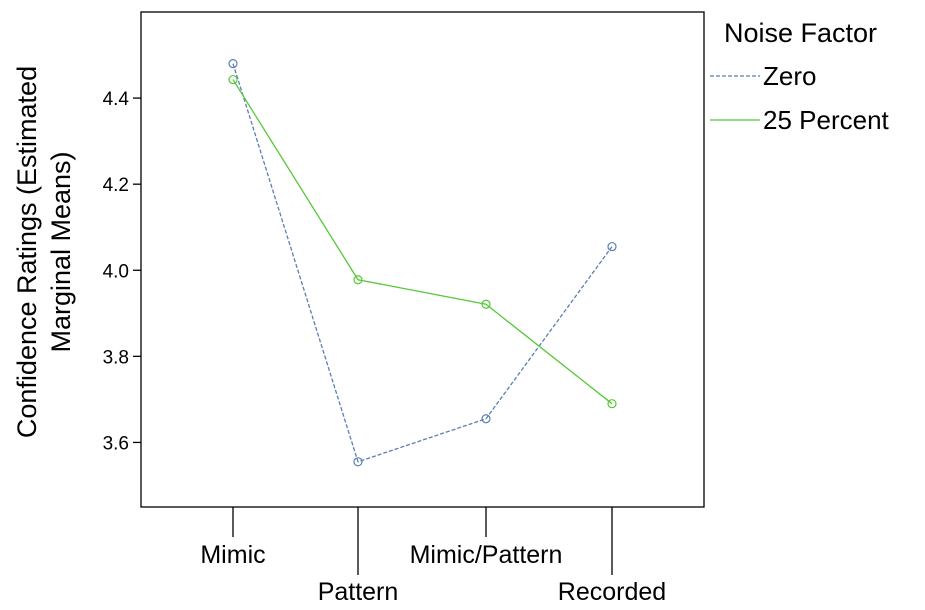 The image size is (925, 610). I want to click on y-tick-label-0: 3.6, so click(116, 443).